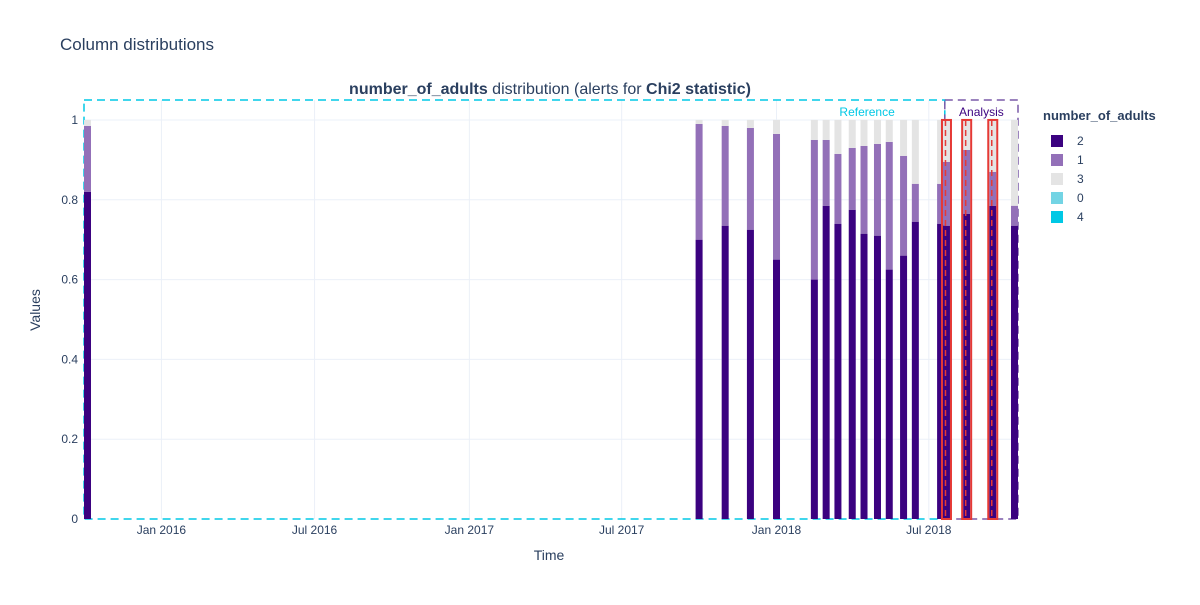 Image resolution: width=1200 pixels, height=605 pixels. Describe the element at coordinates (981, 112) in the screenshot. I see `period-label-analysis: Analysis` at that location.